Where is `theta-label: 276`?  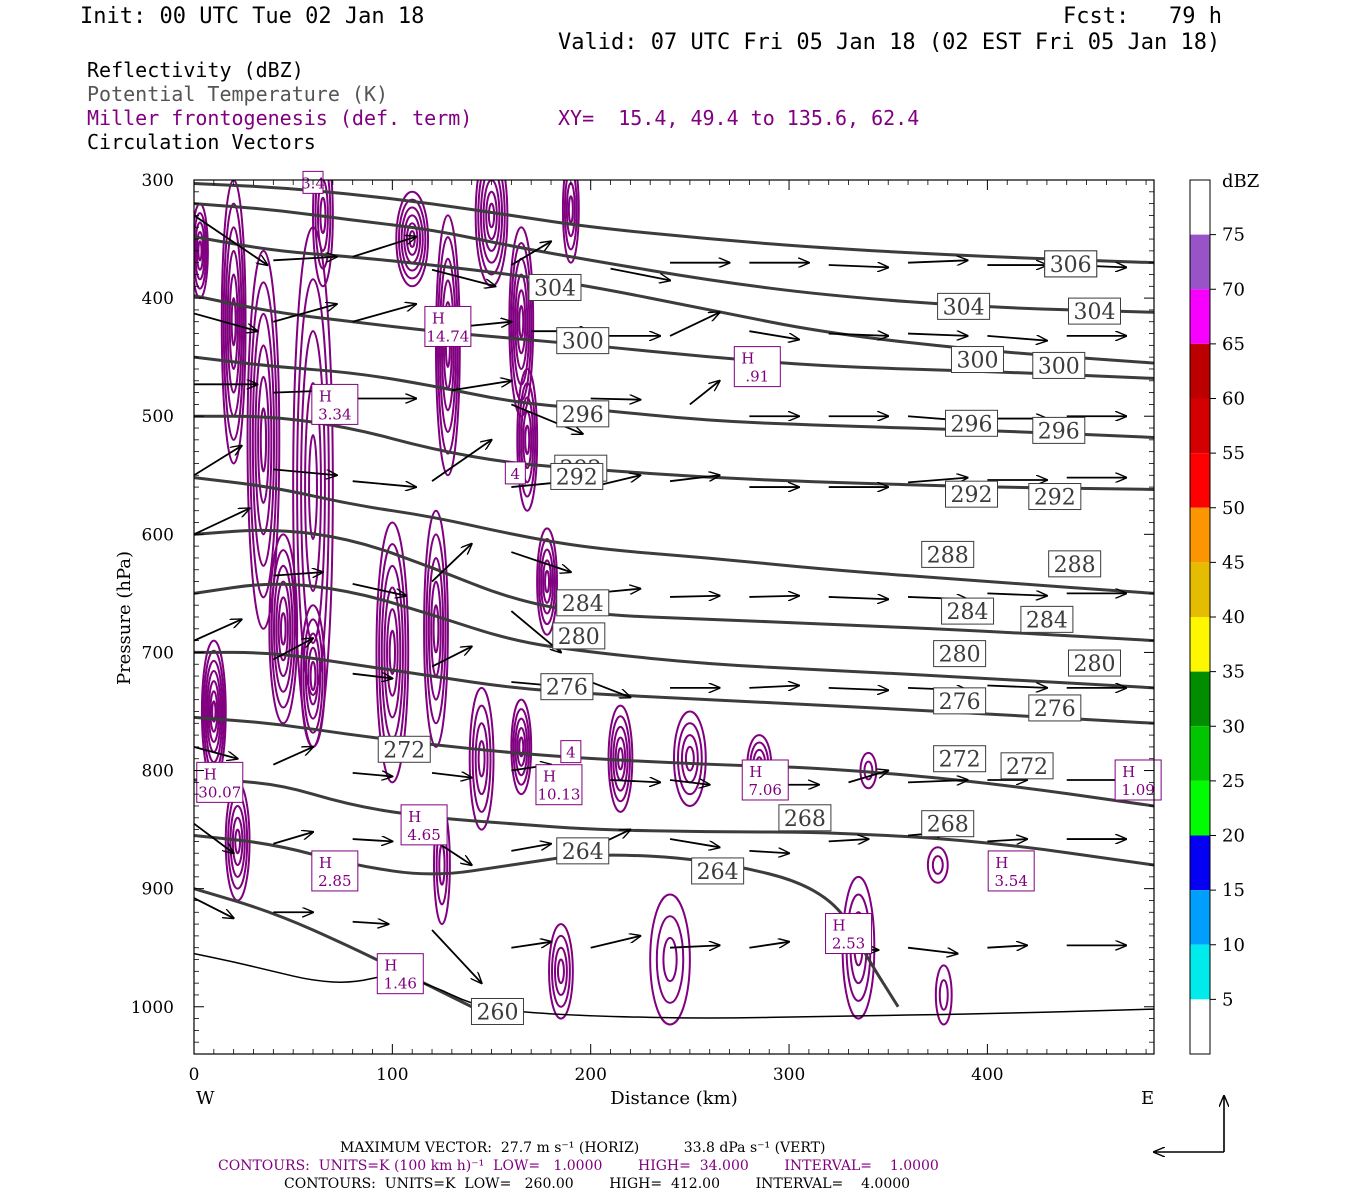
theta-label: 276 is located at coordinates (567, 688).